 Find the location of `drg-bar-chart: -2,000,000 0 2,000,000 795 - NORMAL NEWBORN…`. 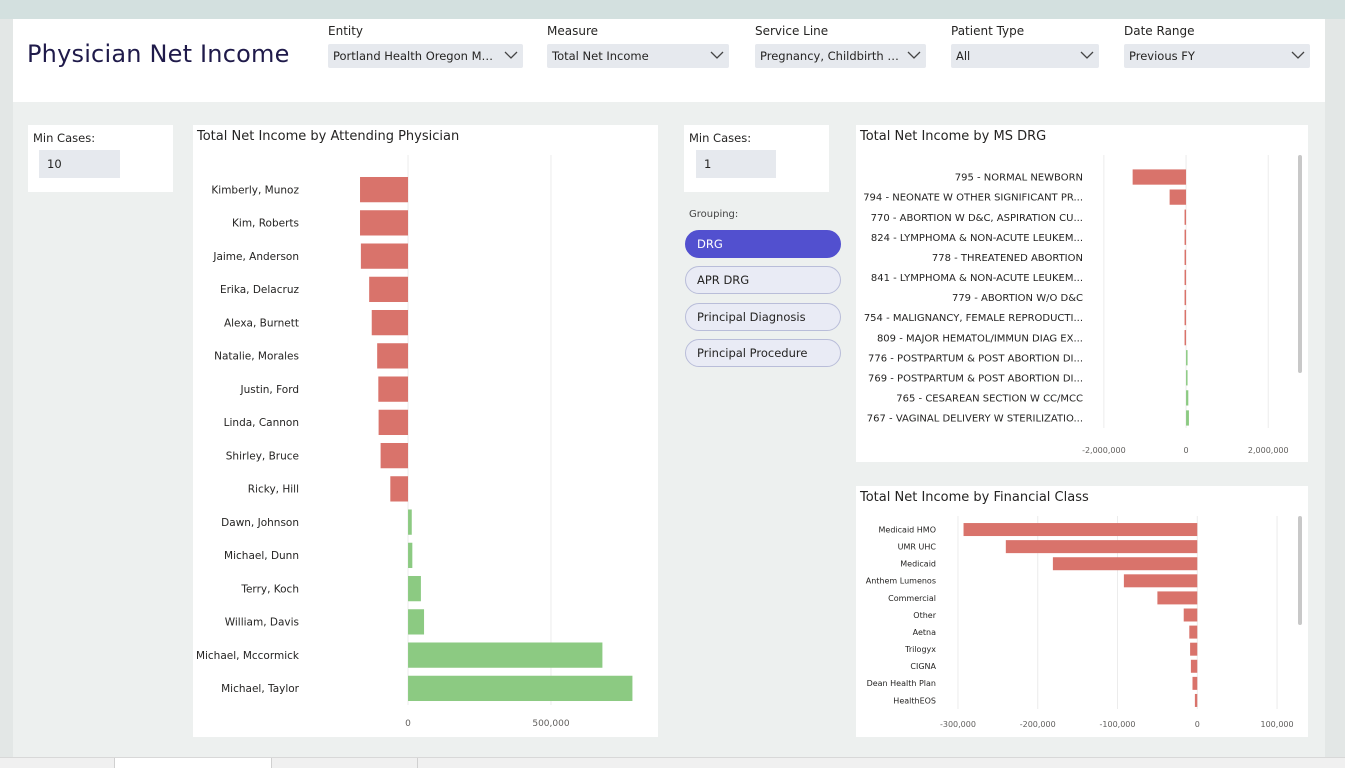

drg-bar-chart: -2,000,000 0 2,000,000 795 - NORMAL NEWBORN… is located at coordinates (1076, 305).